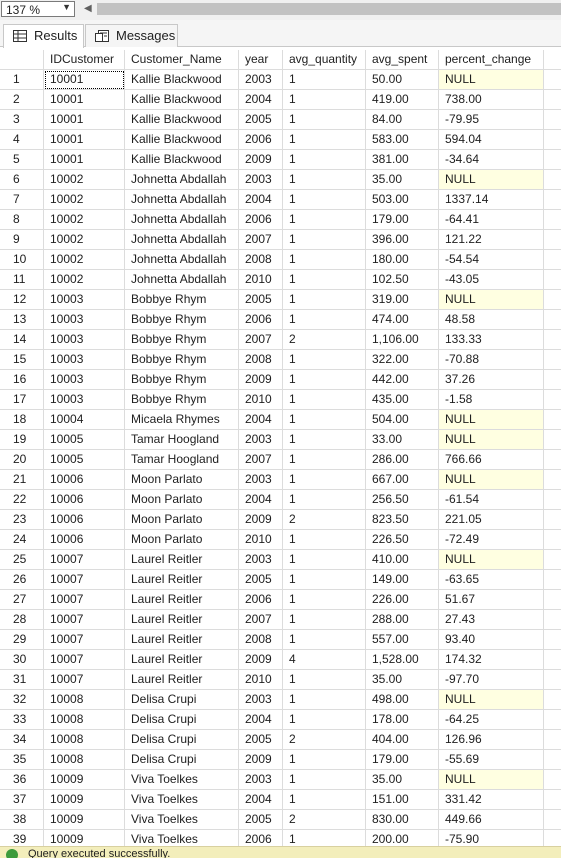 This screenshot has height=858, width=561. What do you see at coordinates (84, 60) in the screenshot?
I see `header-idcustomer: IDCustomer` at bounding box center [84, 60].